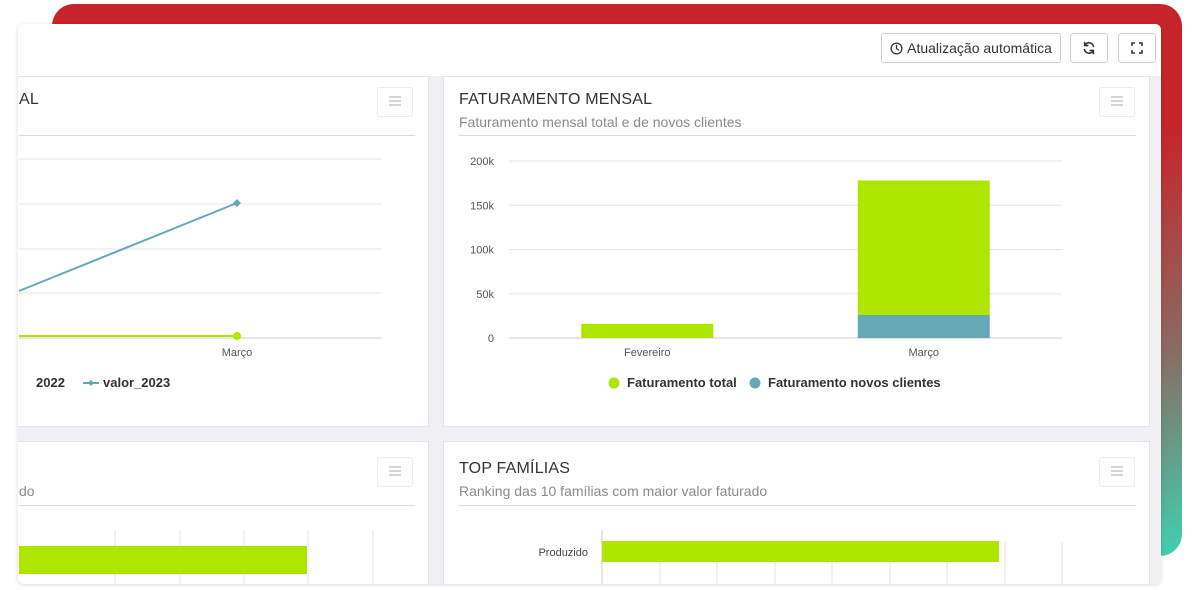 This screenshot has width=1198, height=590. Describe the element at coordinates (515, 468) in the screenshot. I see `card-title: TOP FAMÍLIAS` at that location.